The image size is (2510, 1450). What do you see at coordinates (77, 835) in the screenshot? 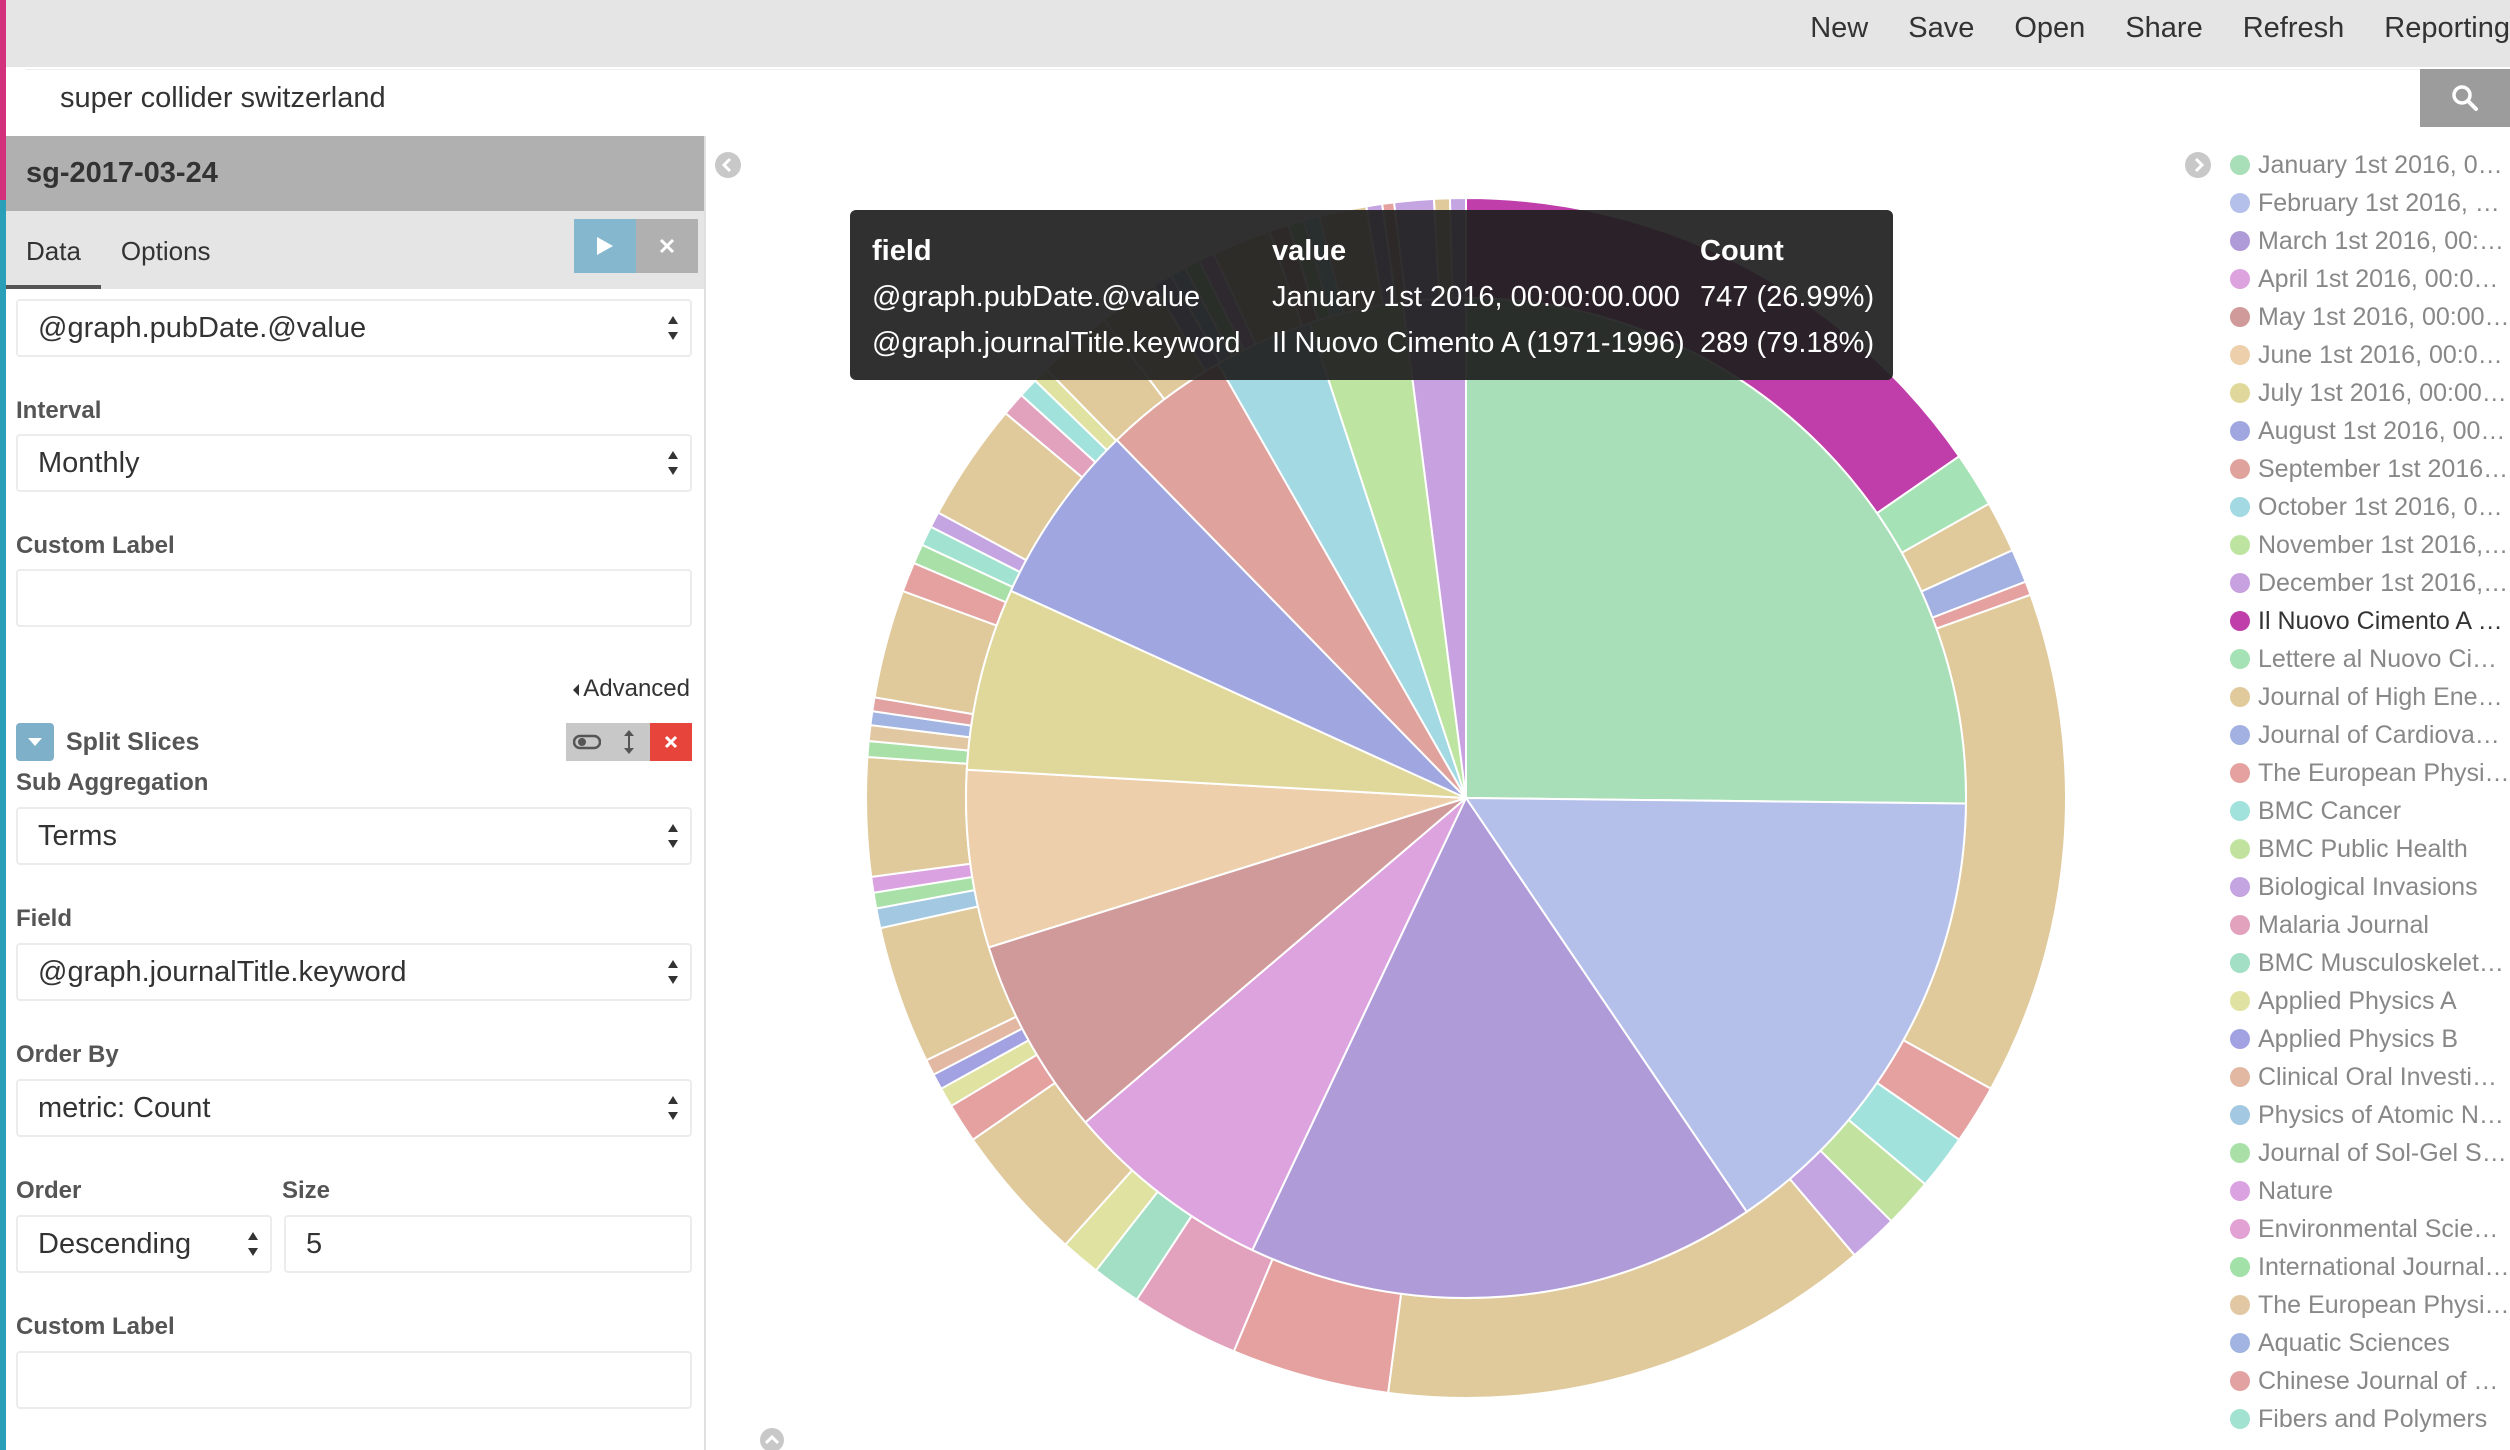
I see `sub-aggregation-value: Terms` at bounding box center [77, 835].